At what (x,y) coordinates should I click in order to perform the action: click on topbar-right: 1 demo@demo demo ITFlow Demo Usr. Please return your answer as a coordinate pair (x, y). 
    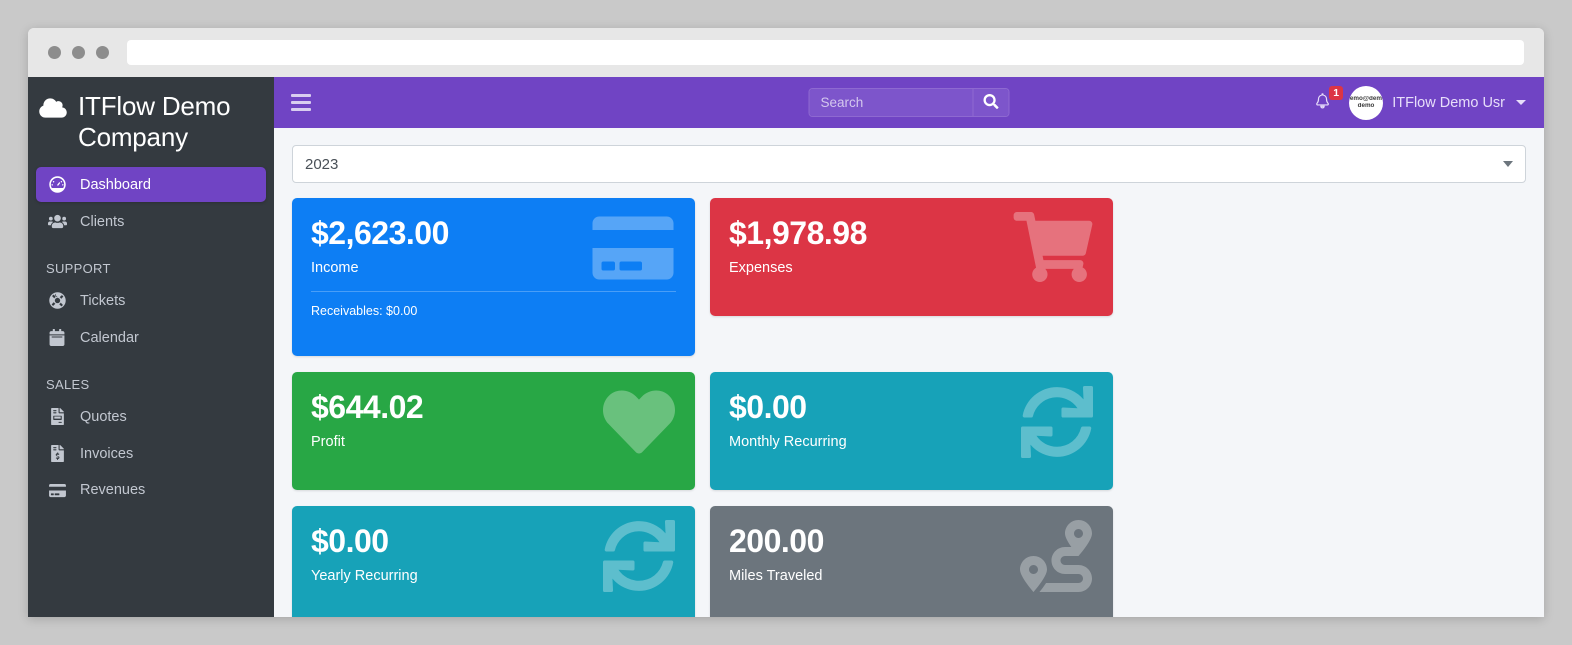
    Looking at the image, I should click on (1420, 102).